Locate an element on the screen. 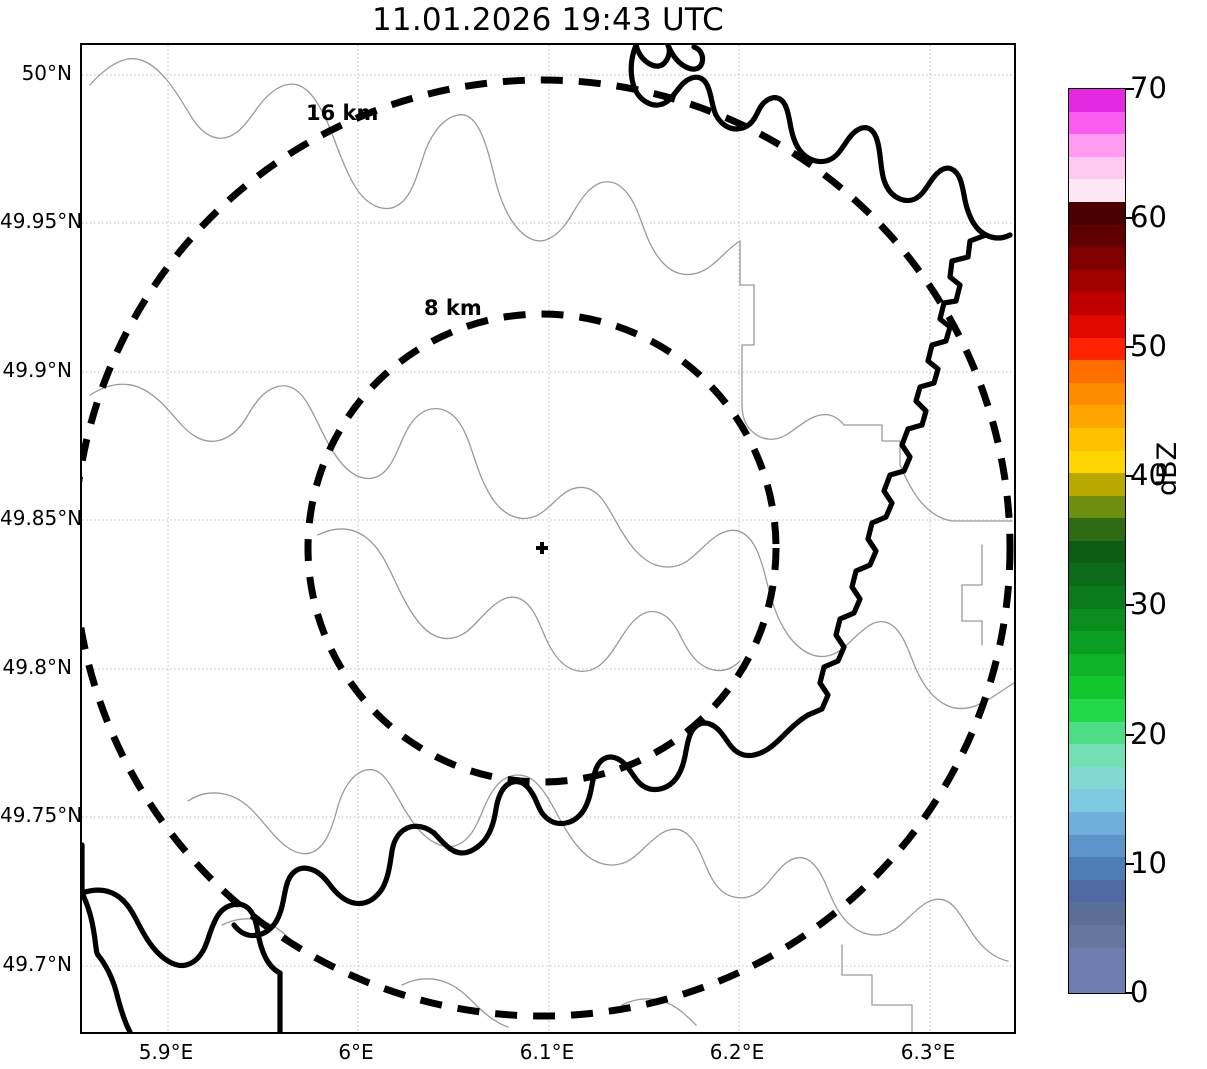  x-tick-label-6-2: 6.2°E is located at coordinates (737, 1052).